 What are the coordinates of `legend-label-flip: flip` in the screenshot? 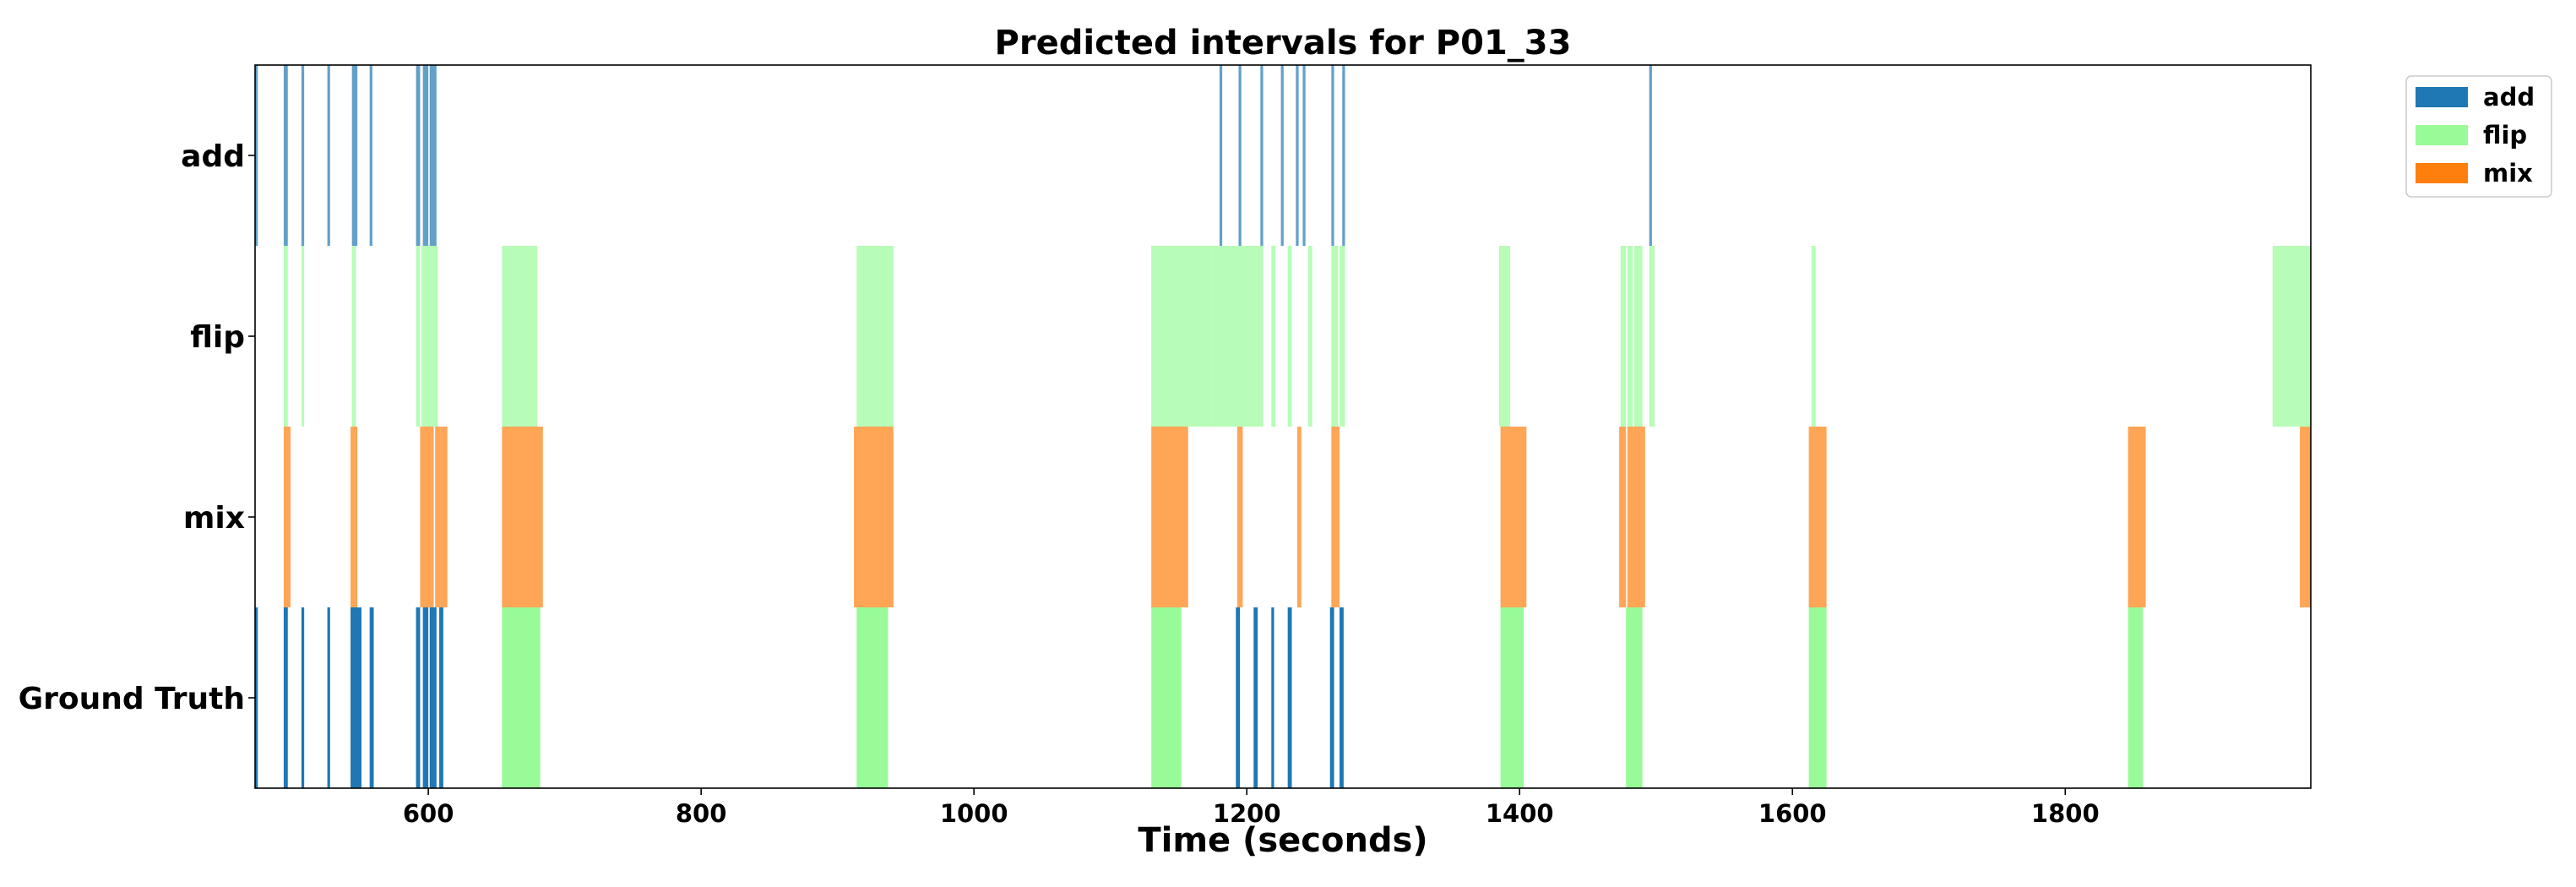 It's located at (2505, 135).